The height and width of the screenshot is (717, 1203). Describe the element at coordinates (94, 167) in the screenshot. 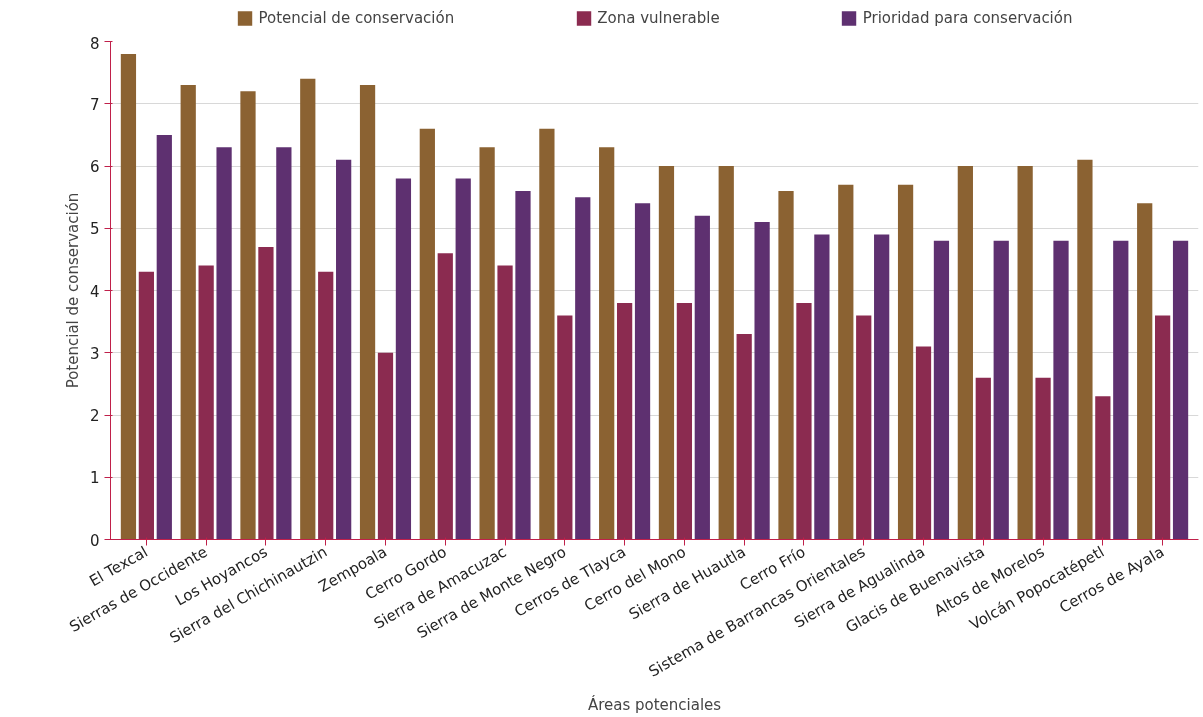

I see `y-tick-label: 6` at that location.